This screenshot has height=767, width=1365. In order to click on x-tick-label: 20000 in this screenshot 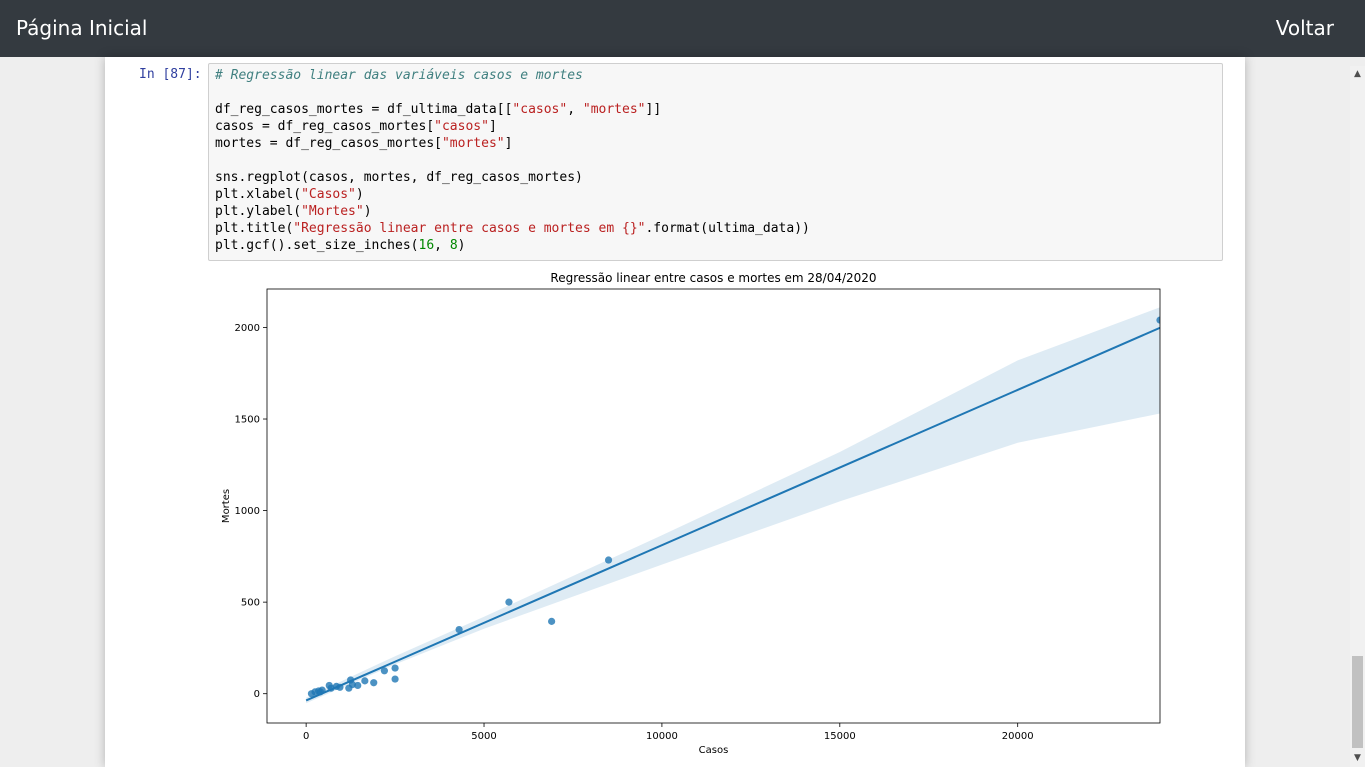, I will do `click(1018, 736)`.